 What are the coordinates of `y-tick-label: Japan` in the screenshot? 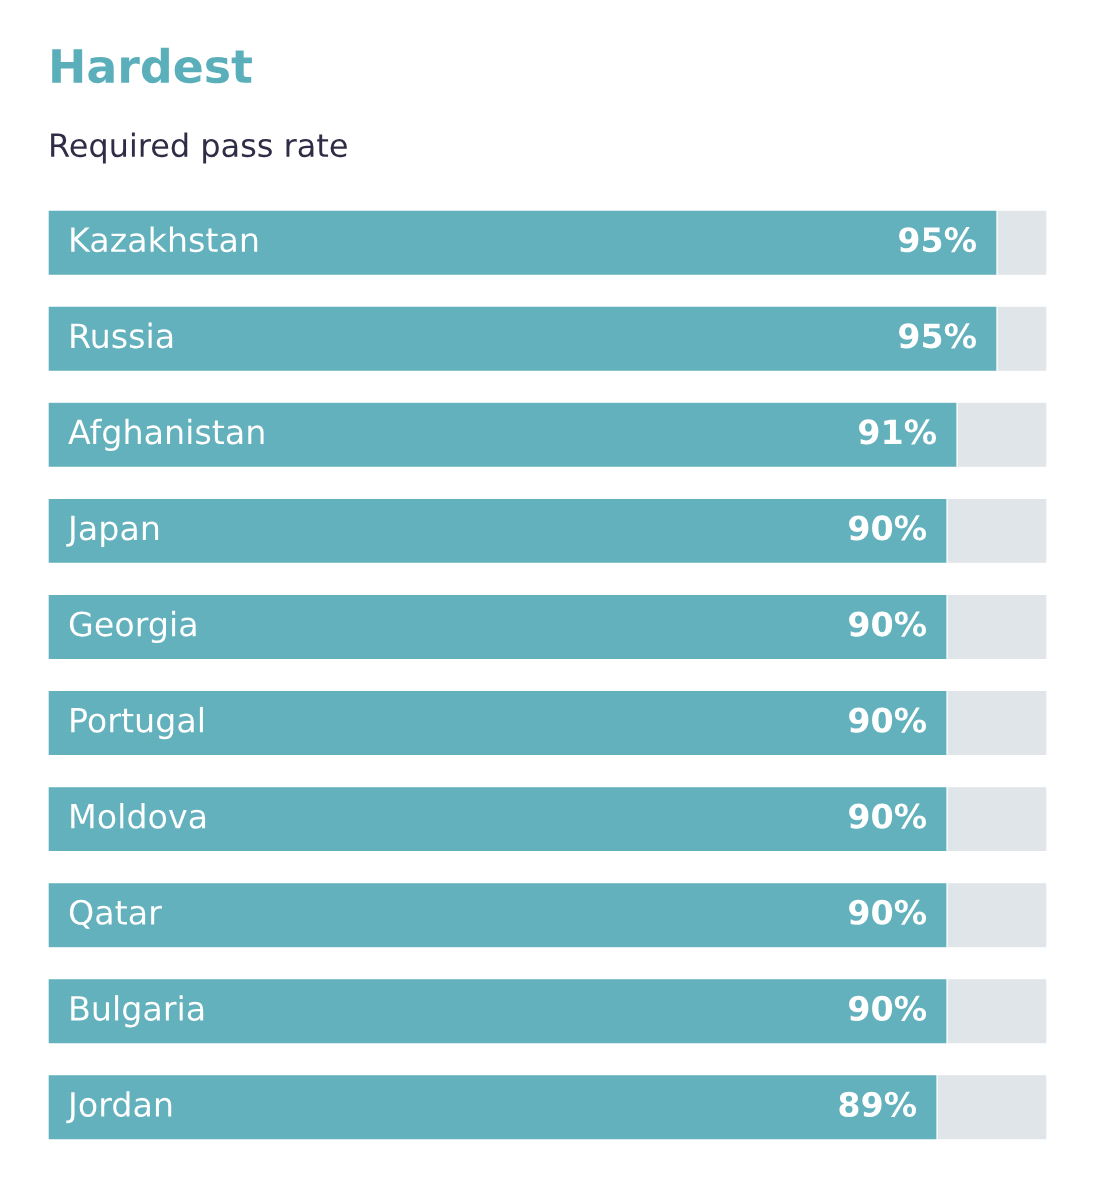 It's located at (112, 531).